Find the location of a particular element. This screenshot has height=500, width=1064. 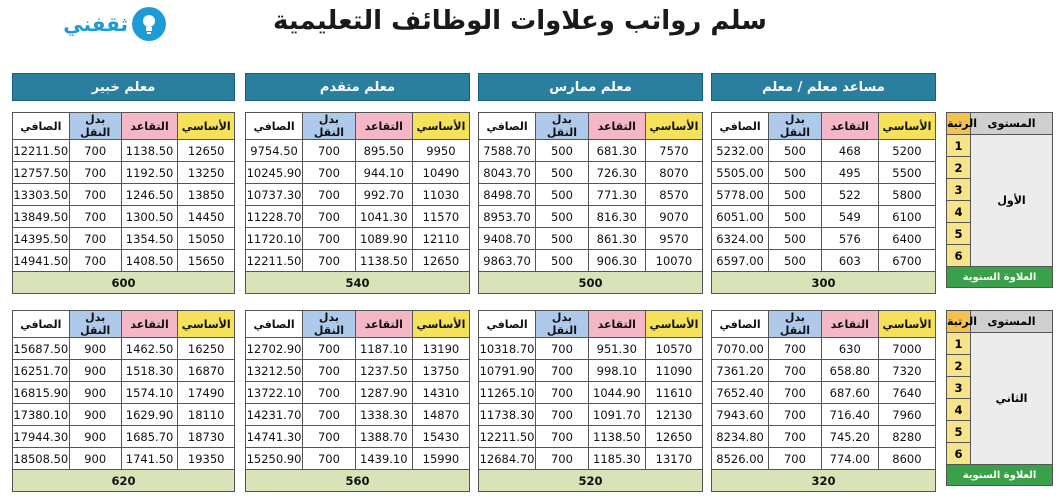

cell-net: 10737.30 is located at coordinates (274, 194).